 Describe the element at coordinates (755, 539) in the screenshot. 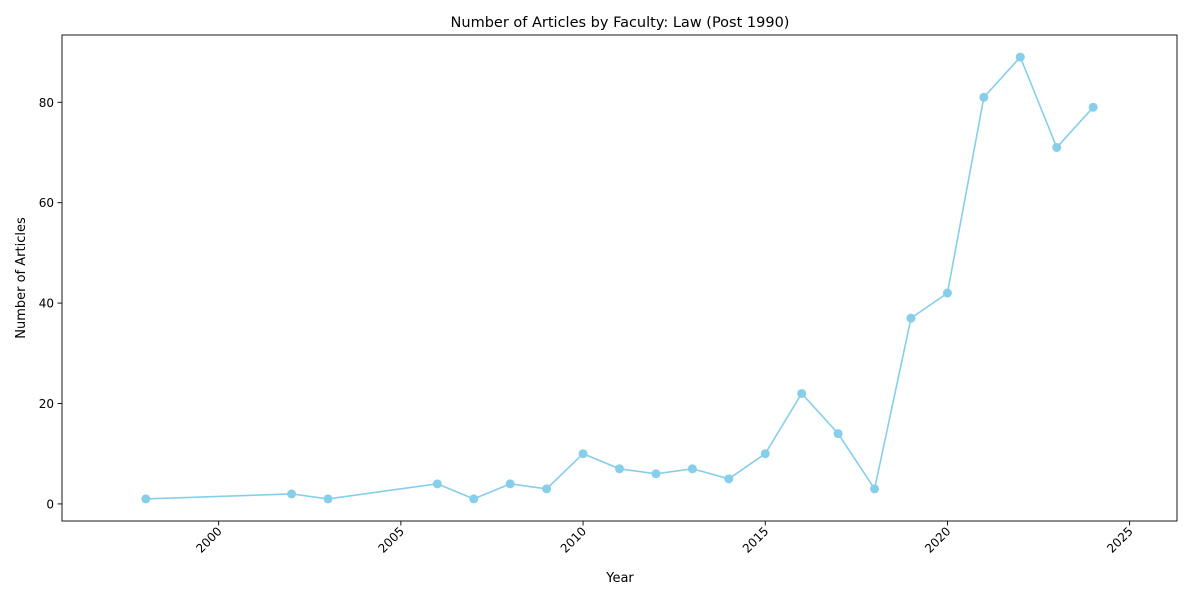

I see `x-tick-label: 2015` at that location.